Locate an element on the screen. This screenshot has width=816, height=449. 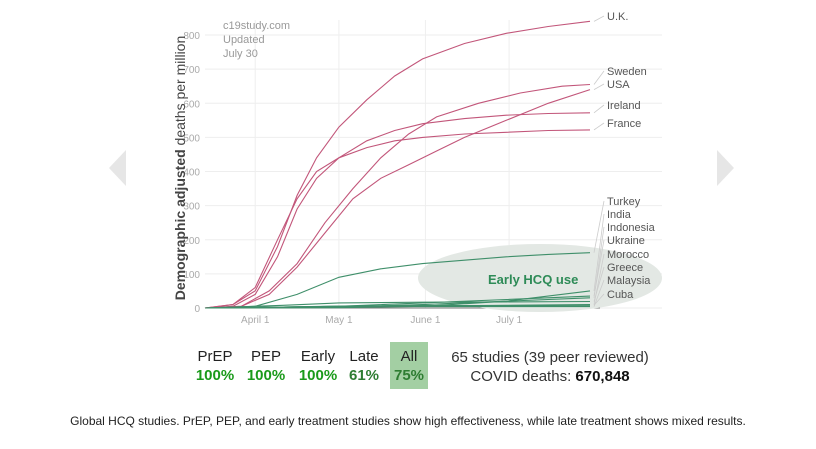
source-note-site: c19study.com is located at coordinates (256, 26).